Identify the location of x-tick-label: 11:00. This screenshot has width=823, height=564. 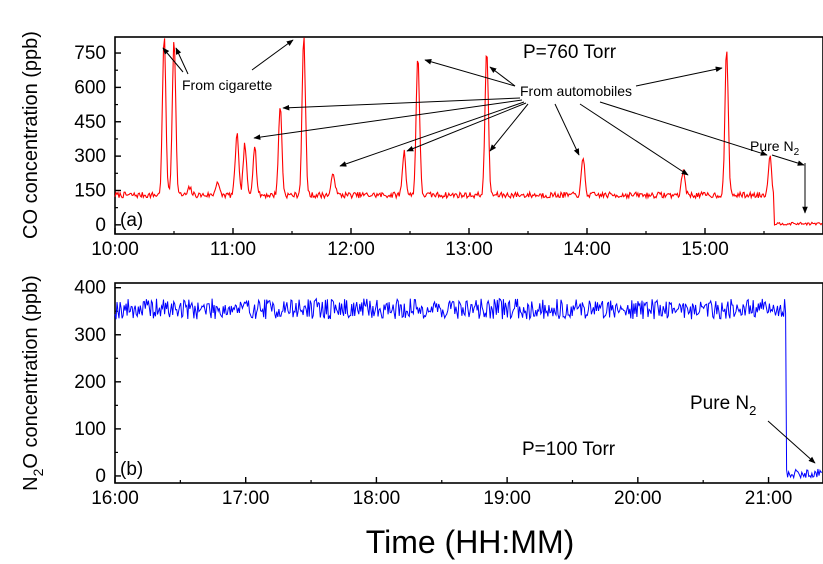
(233, 249).